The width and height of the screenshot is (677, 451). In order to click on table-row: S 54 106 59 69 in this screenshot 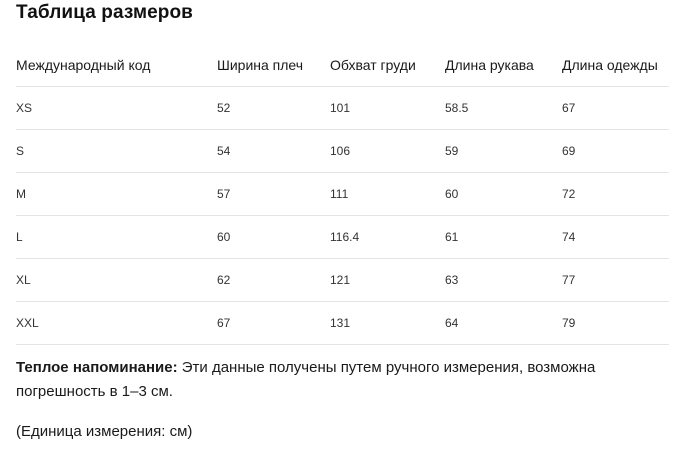, I will do `click(342, 151)`.